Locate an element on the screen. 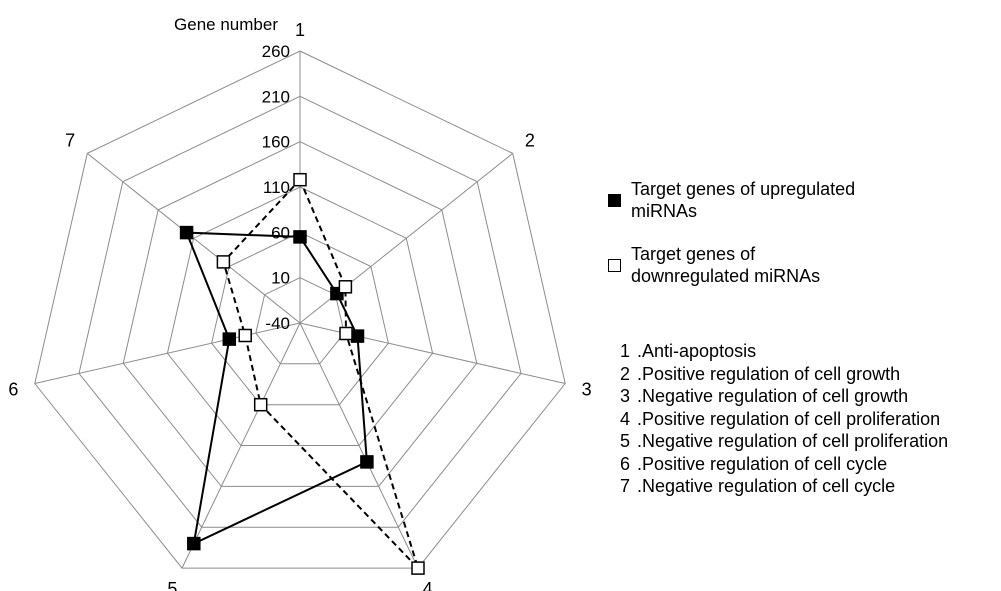  category-label-2: 2 is located at coordinates (530, 141).